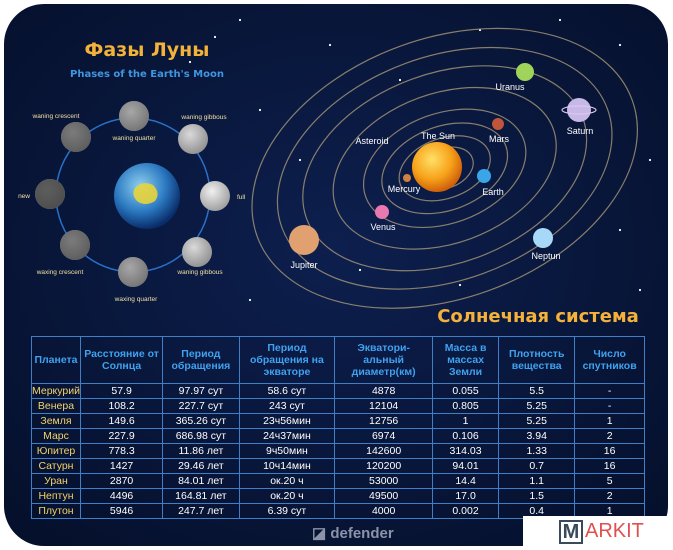  Describe the element at coordinates (338, 421) in the screenshot. I see `table-row: Земля 149.6 365.26 сут 23ч56мин 12756 1 5.25 1` at that location.